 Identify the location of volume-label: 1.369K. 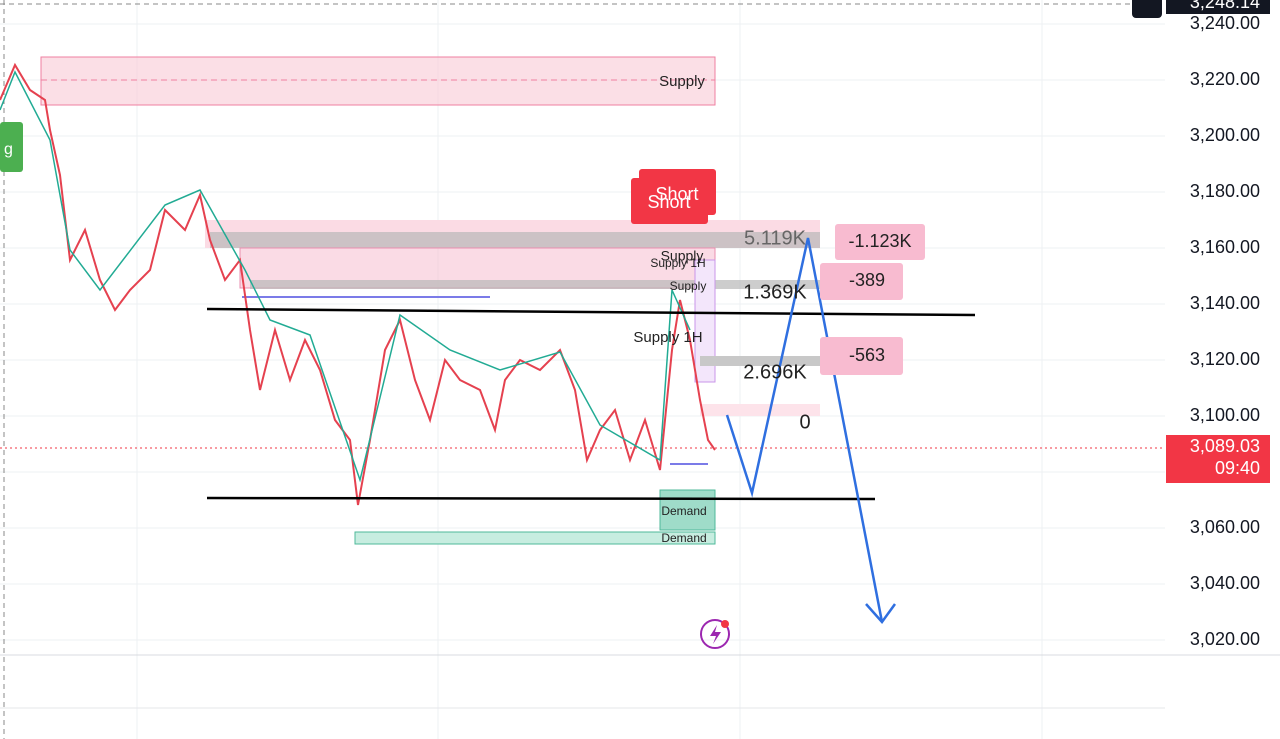
(775, 292).